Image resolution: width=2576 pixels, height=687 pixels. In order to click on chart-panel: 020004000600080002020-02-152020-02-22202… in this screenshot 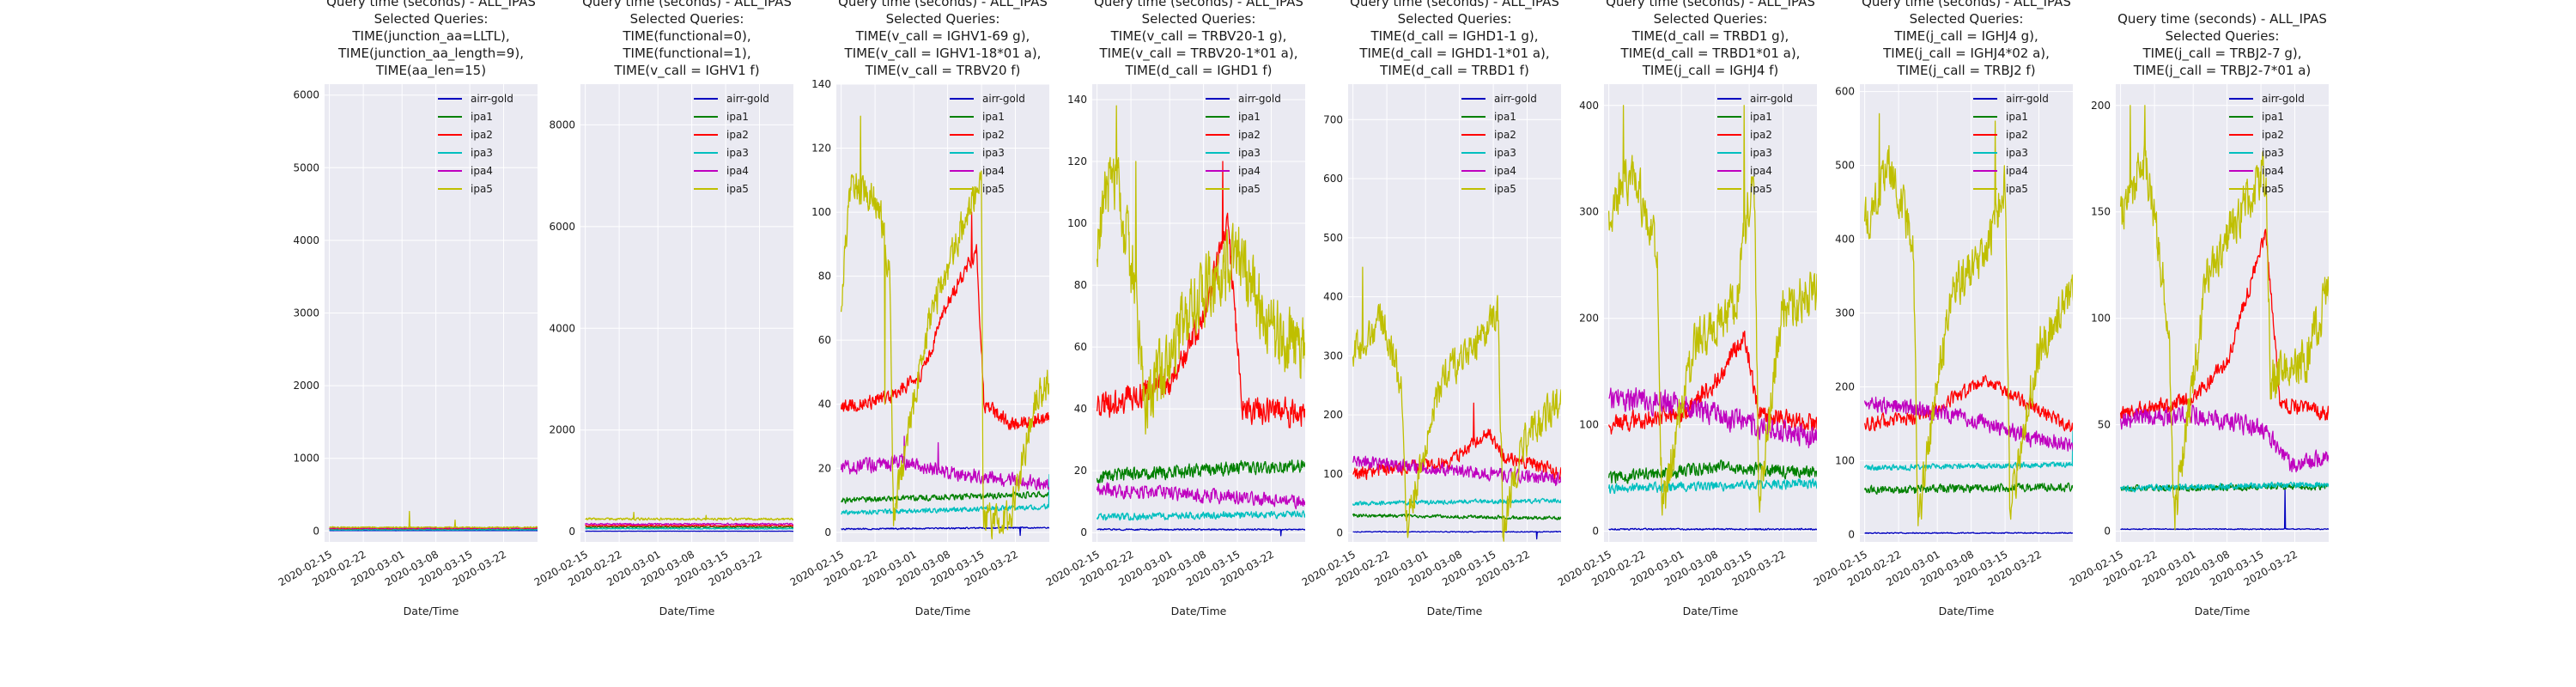, I will do `click(662, 308)`.